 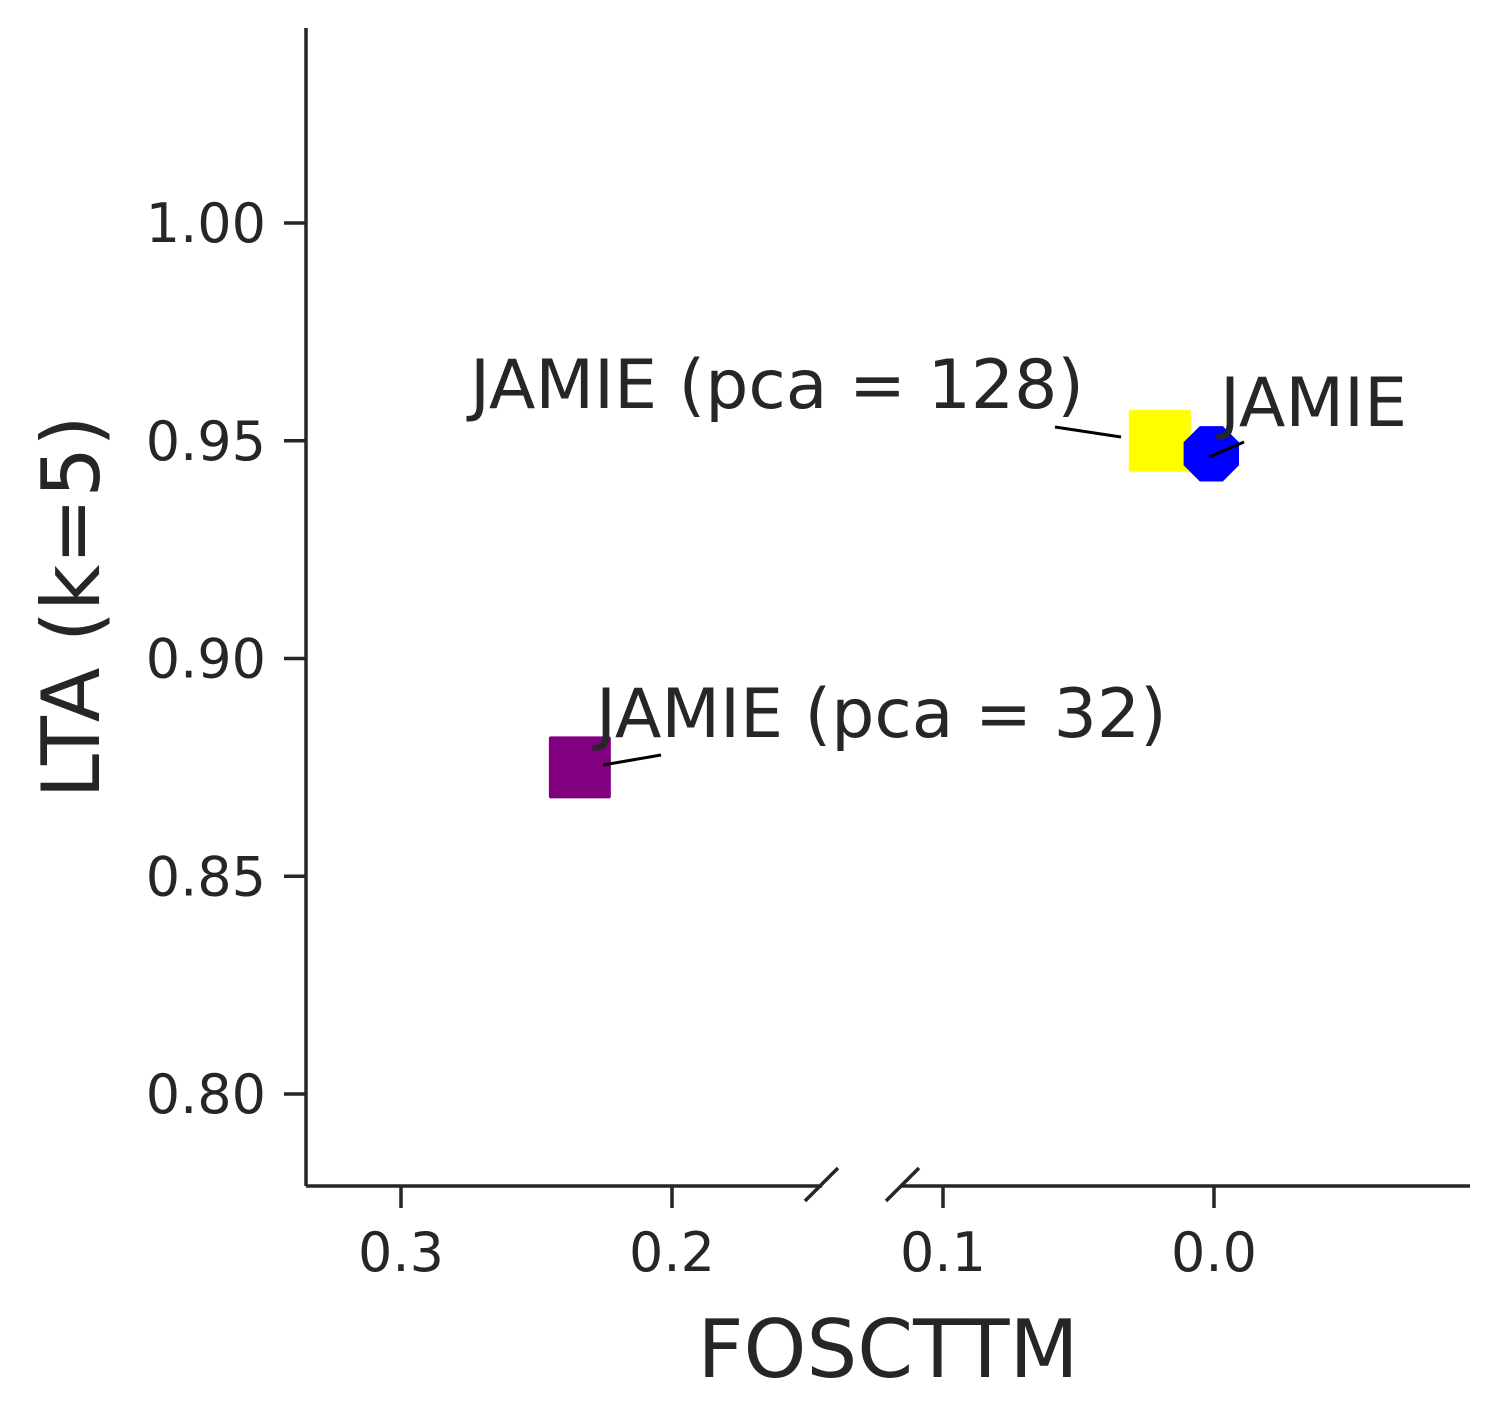 What do you see at coordinates (1214, 1252) in the screenshot?
I see `x-tick-label: 0.0` at bounding box center [1214, 1252].